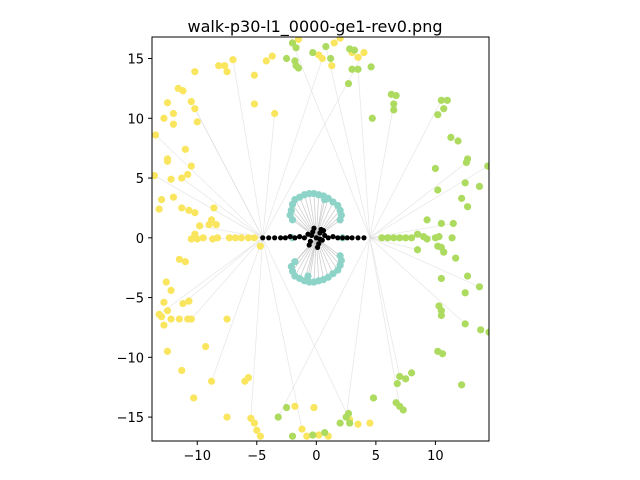 Image resolution: width=640 pixels, height=480 pixels. I want to click on y-tick-label: −5, so click(134, 299).